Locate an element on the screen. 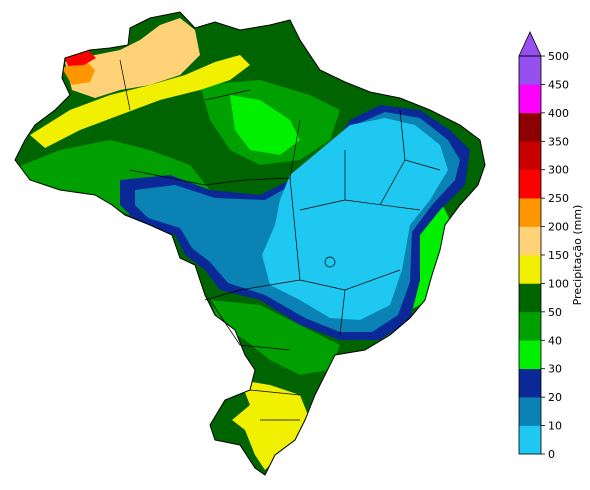 This screenshot has width=590, height=490. colorbar-tick-label: 40 is located at coordinates (555, 340).